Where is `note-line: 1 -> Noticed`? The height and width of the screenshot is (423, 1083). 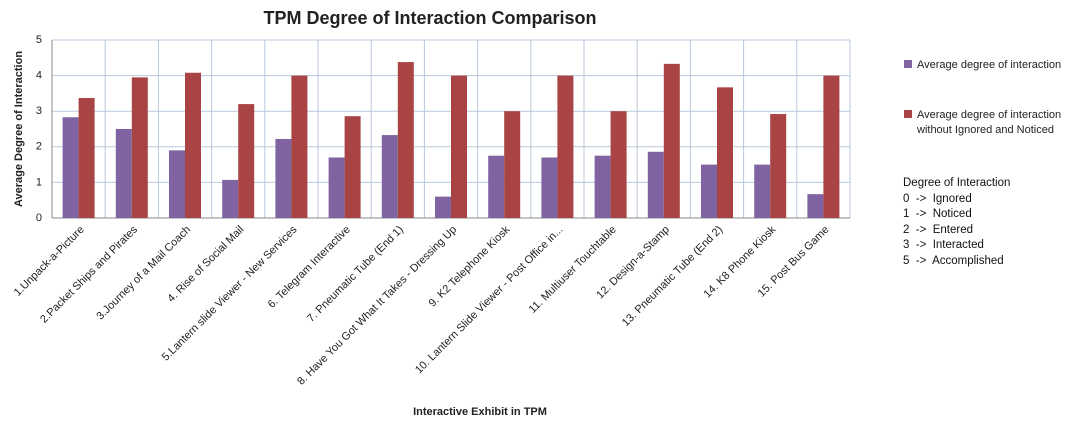
note-line: 1 -> Noticed is located at coordinates (937, 214).